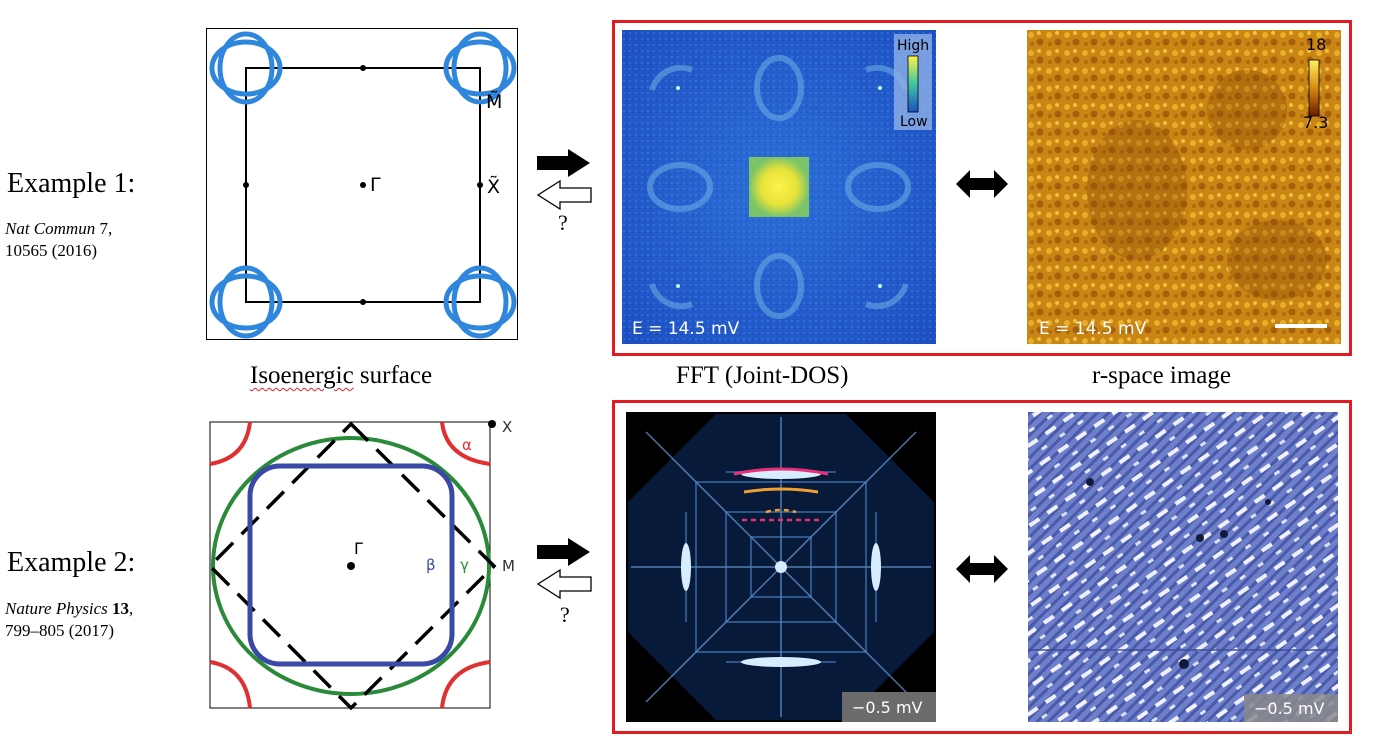  I want to click on example2-fermi-surface: Γ X M α β γ, so click(361, 564).